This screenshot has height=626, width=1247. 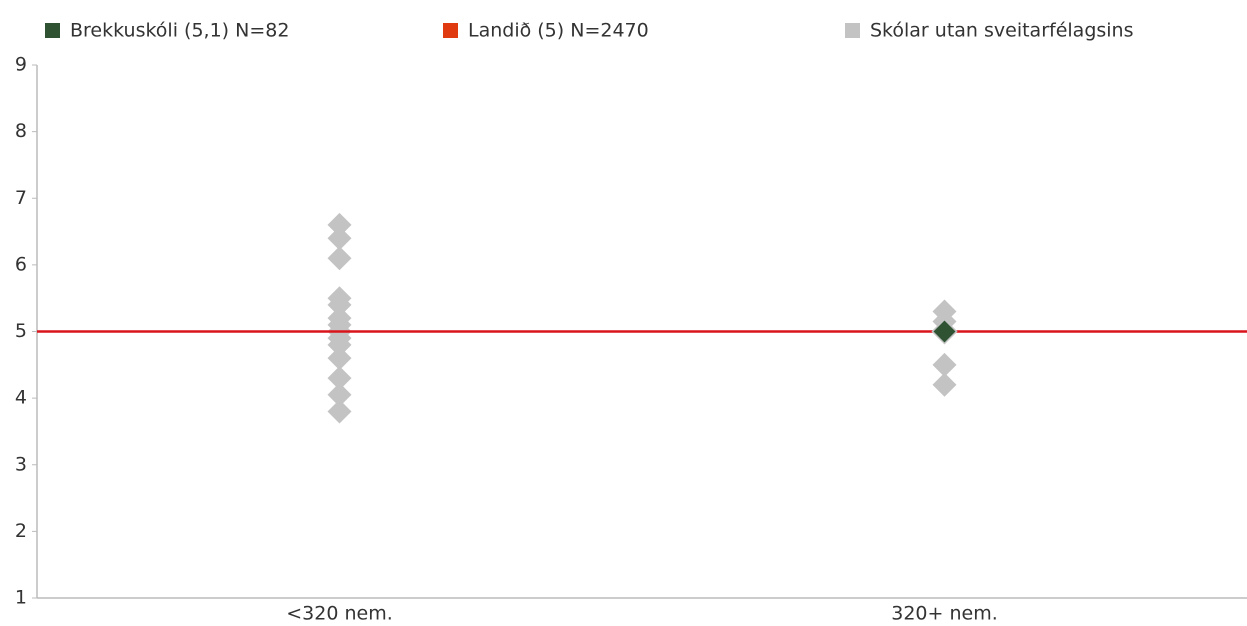 I want to click on y-tick-label: 6, so click(x=21, y=264).